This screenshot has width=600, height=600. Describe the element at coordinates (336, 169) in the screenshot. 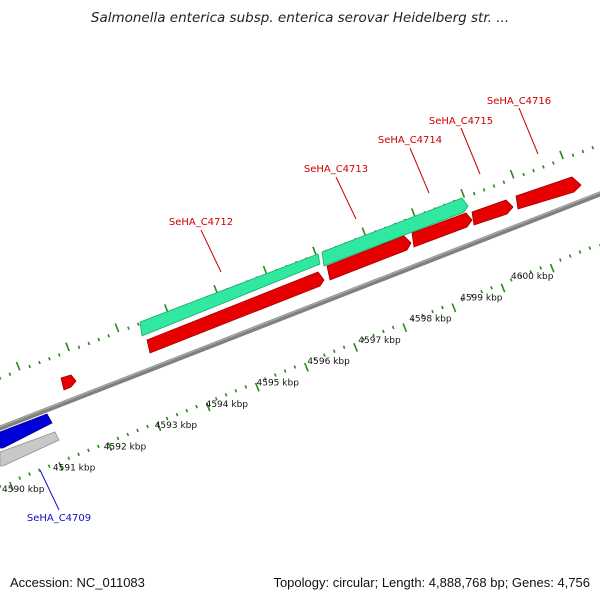

I see `gene-label-4713: SeHA_C4713` at that location.